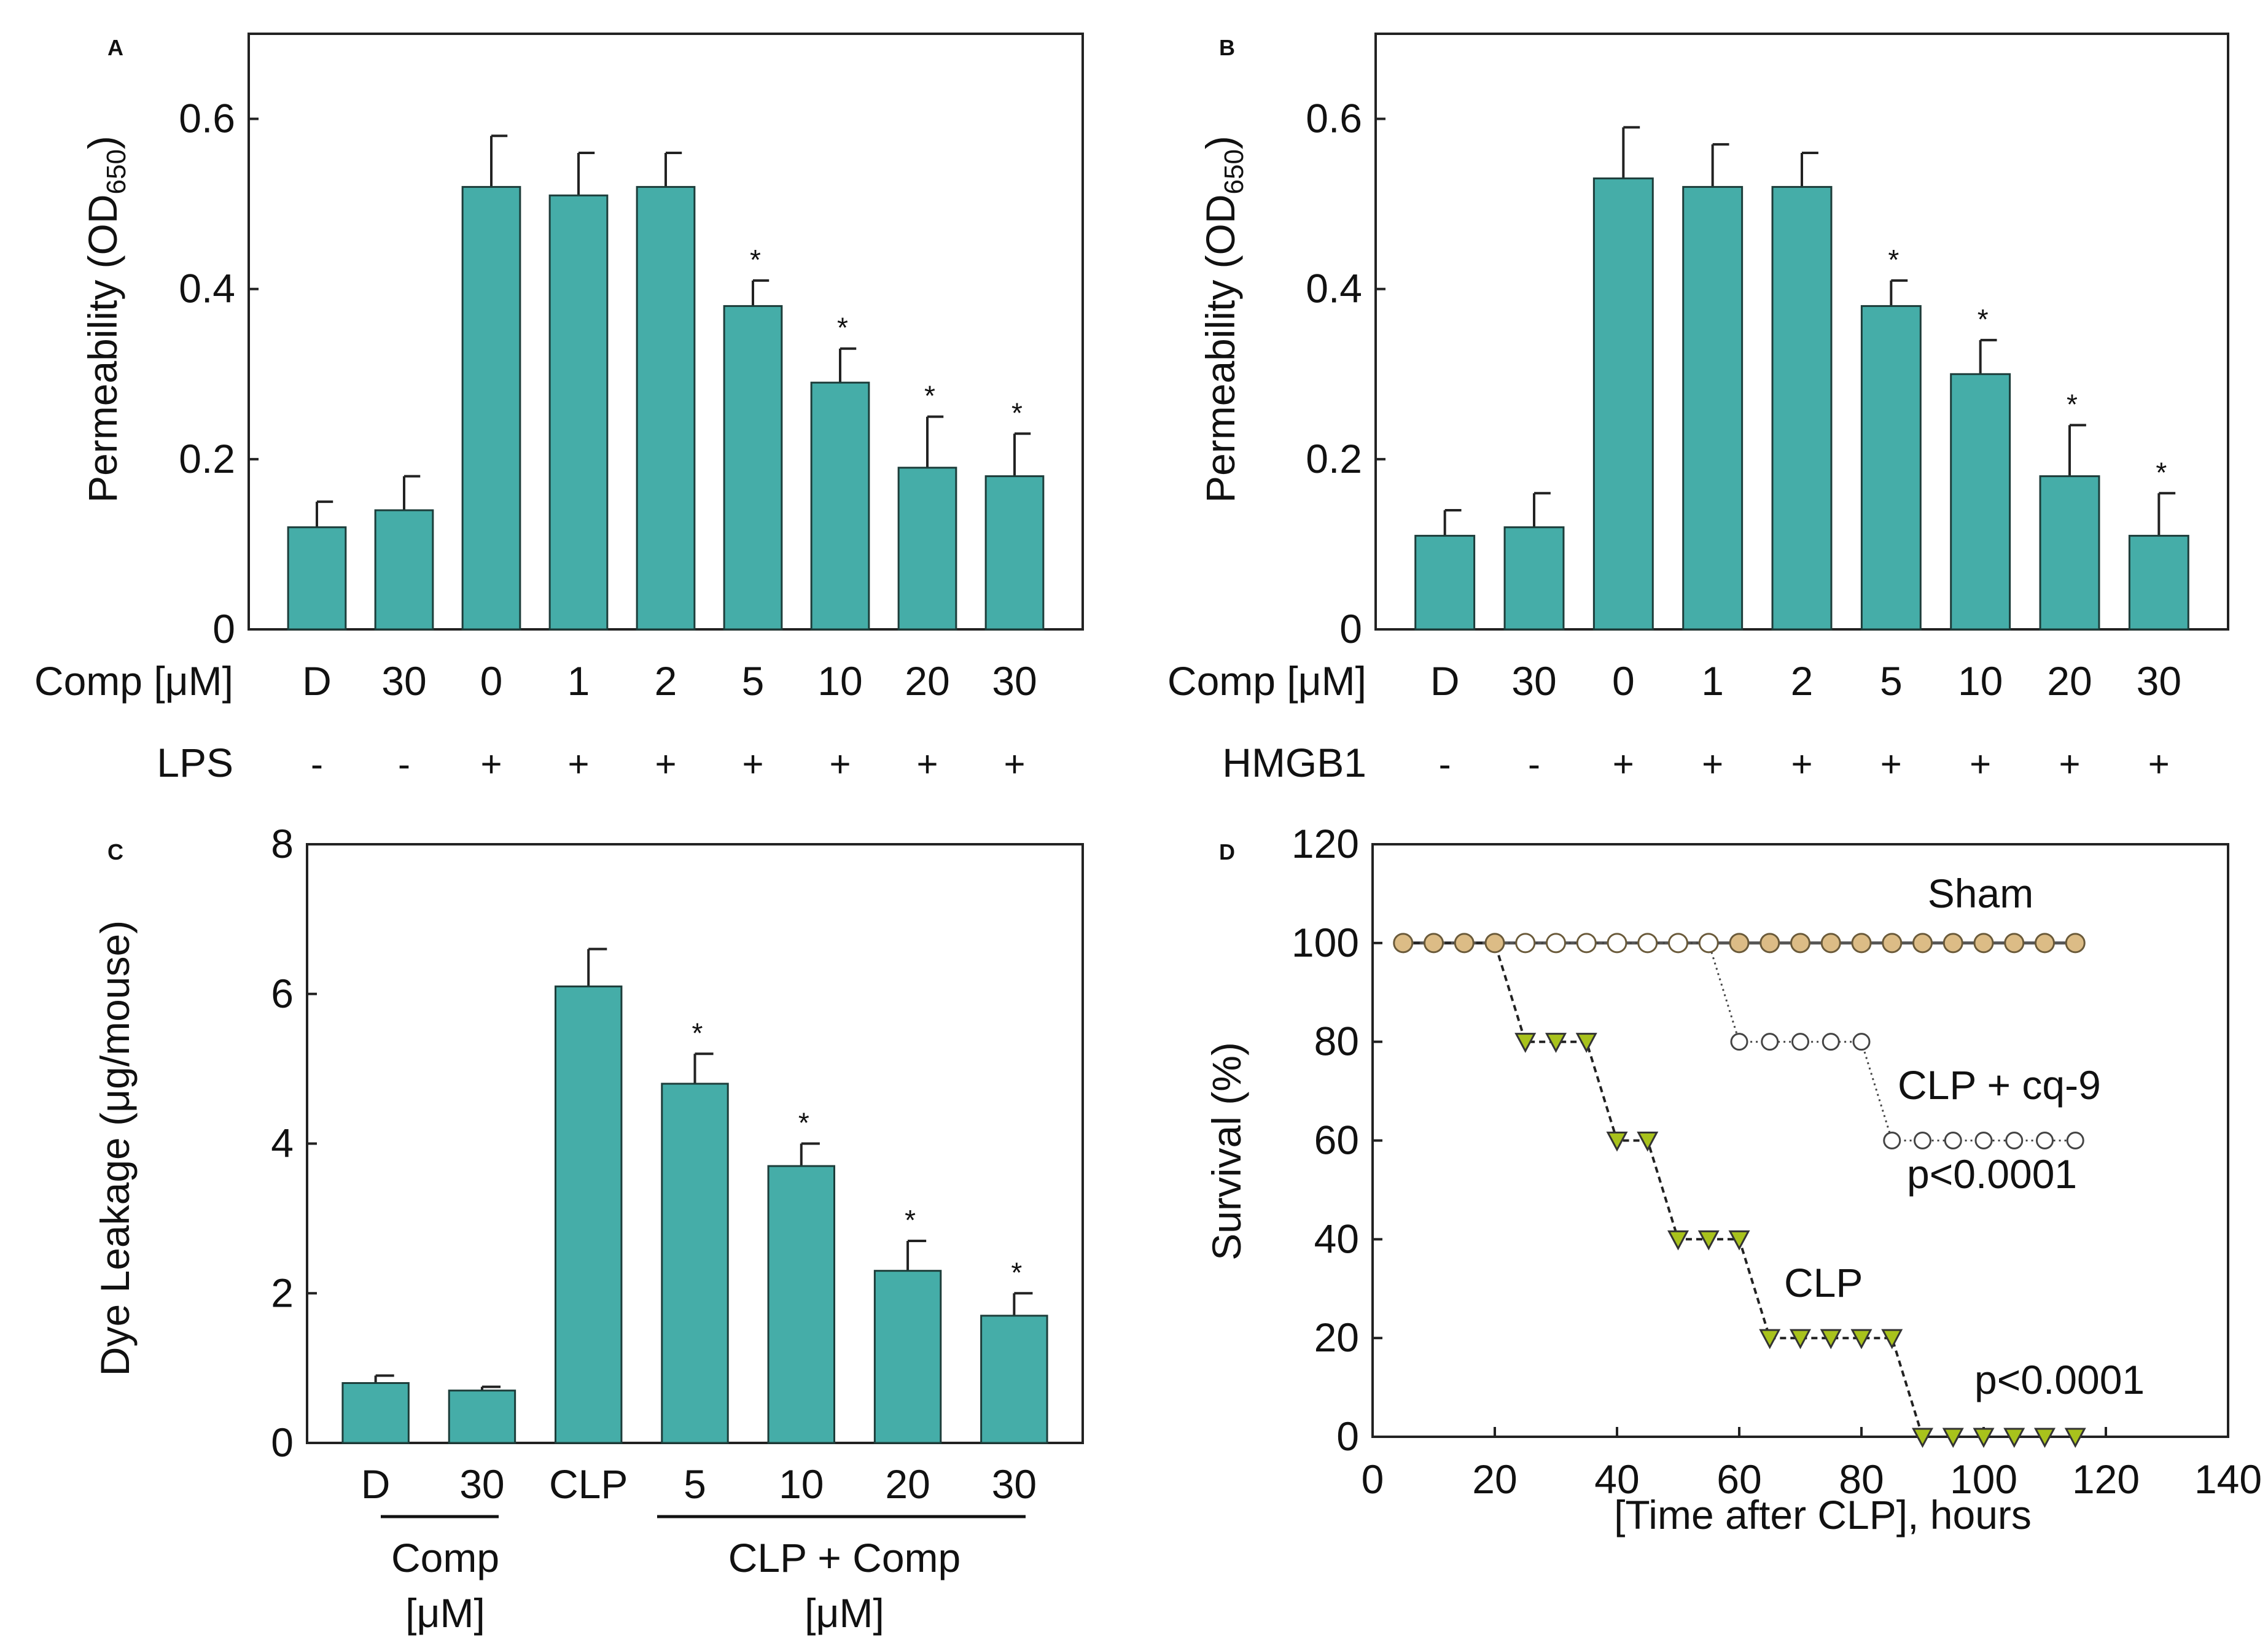  Describe the element at coordinates (1294, 762) in the screenshot. I see `row-label-hmgb1: HMGB1` at that location.